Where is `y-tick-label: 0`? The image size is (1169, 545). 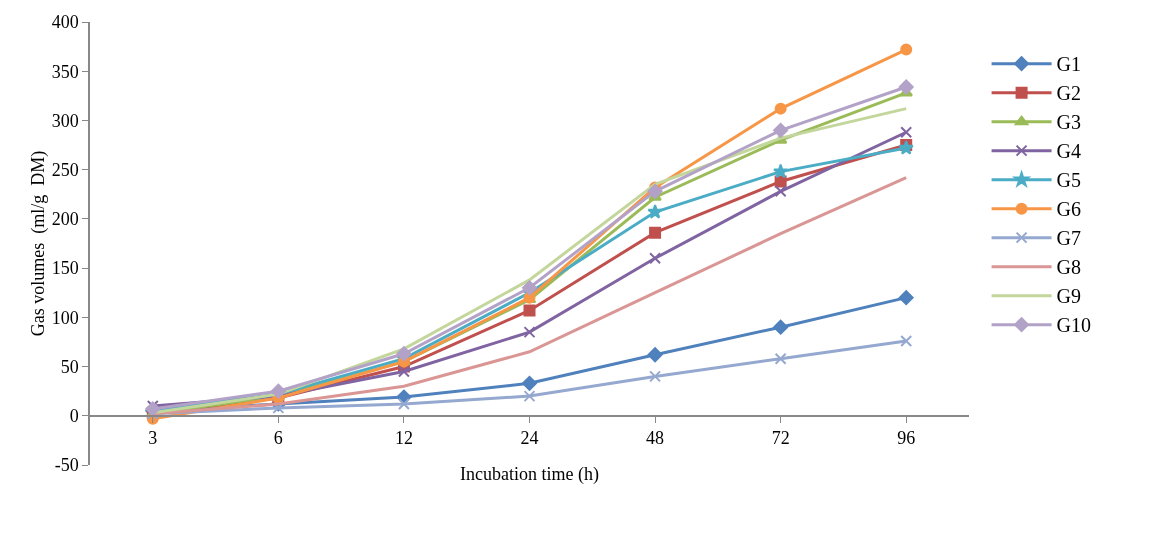
y-tick-label: 0 is located at coordinates (74, 416).